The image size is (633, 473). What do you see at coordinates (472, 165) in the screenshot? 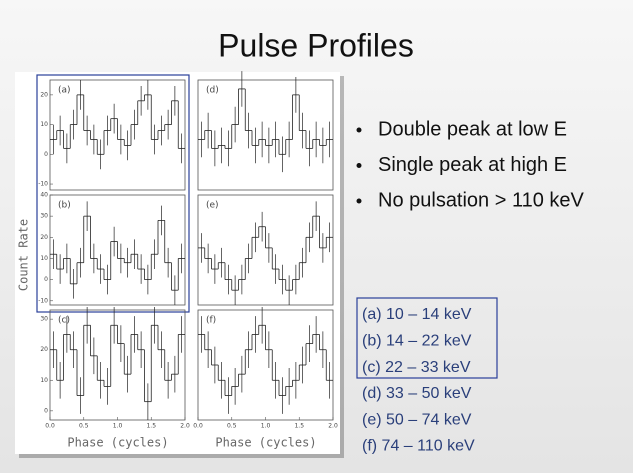
I see `bullet-text: Single peak at high E` at bounding box center [472, 165].